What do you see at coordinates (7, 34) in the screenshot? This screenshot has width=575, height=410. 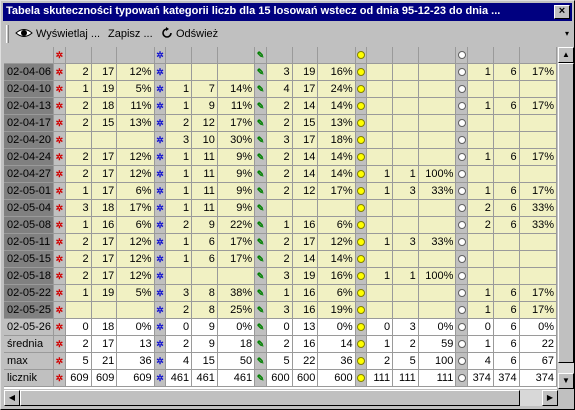 I see `toolbar-grip` at bounding box center [7, 34].